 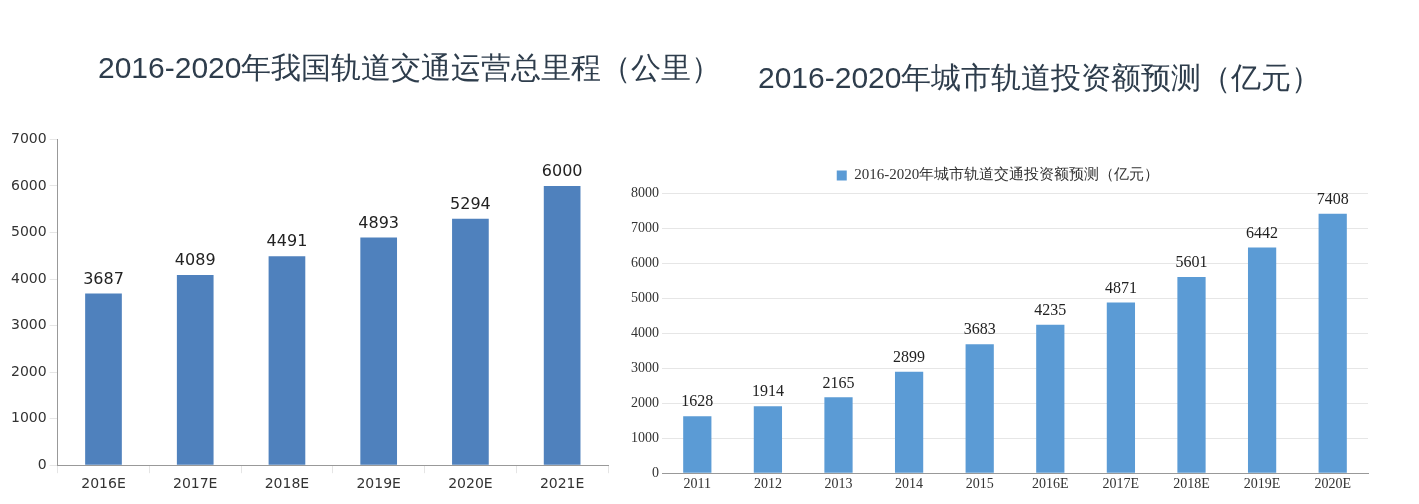 What do you see at coordinates (562, 171) in the screenshot?
I see `data-label: 6000` at bounding box center [562, 171].